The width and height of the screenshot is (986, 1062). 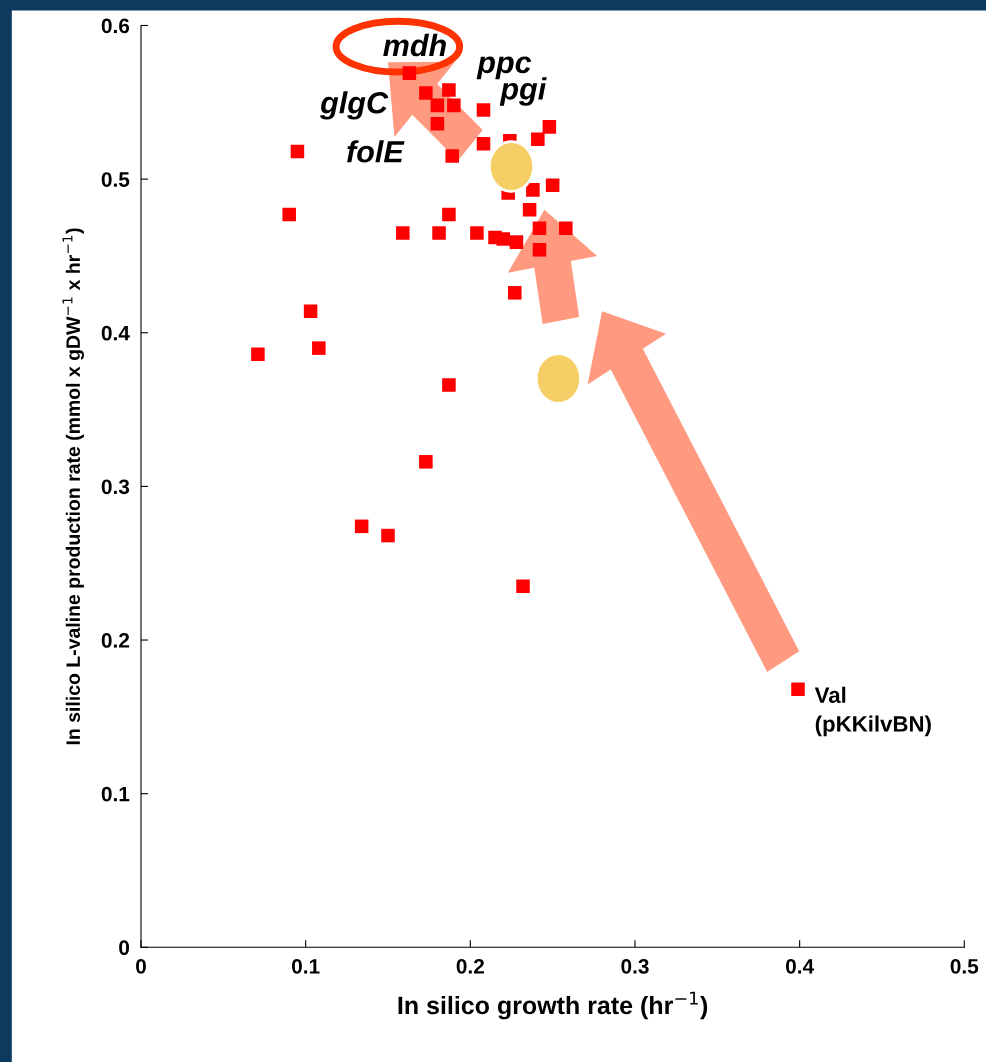 I want to click on y-tick-label: 0.5, so click(x=115, y=179).